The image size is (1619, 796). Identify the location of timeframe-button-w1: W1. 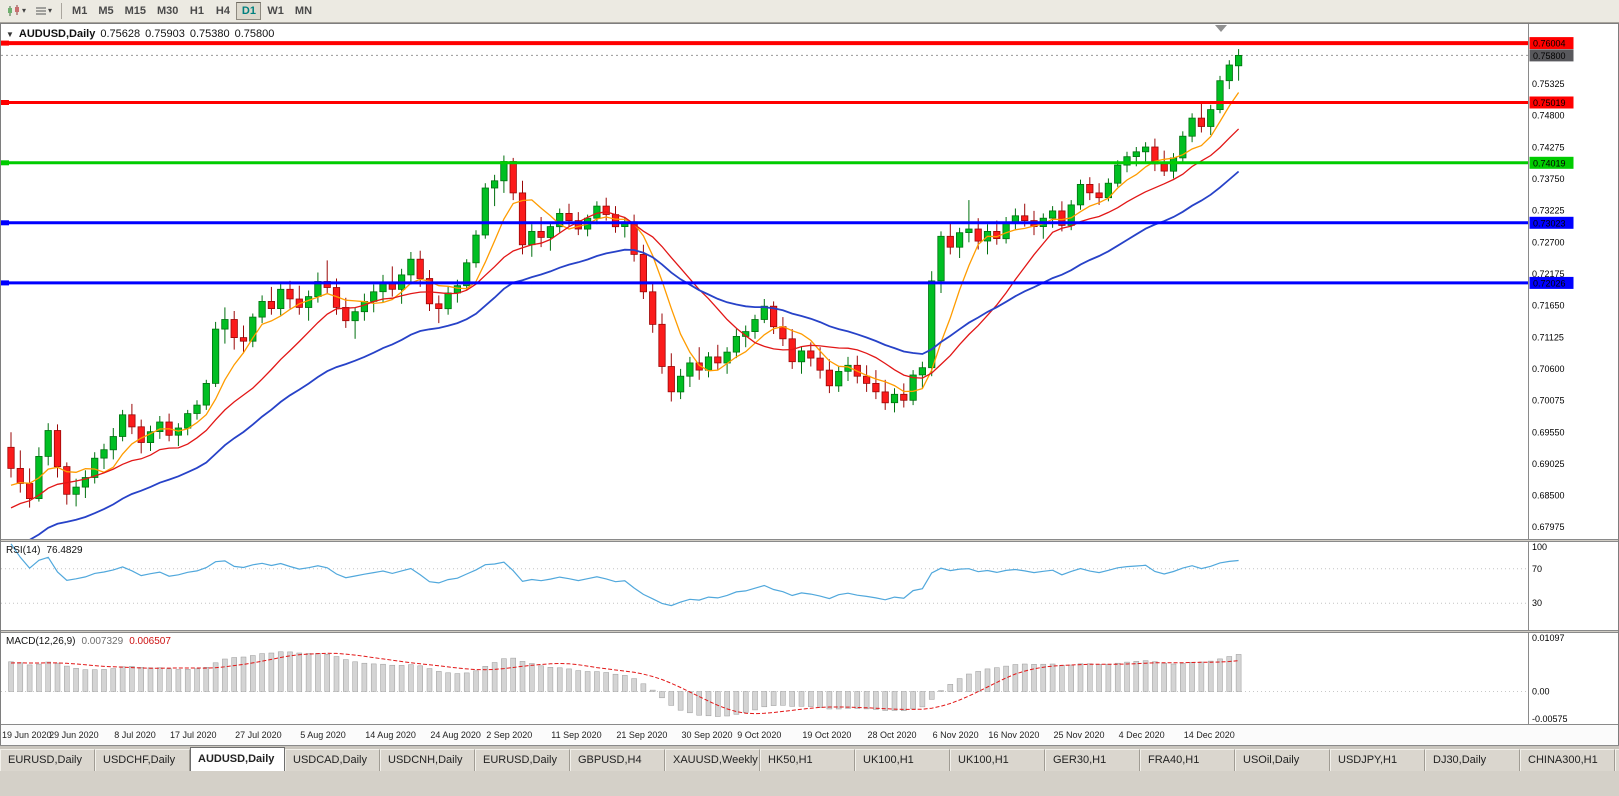
(275, 11).